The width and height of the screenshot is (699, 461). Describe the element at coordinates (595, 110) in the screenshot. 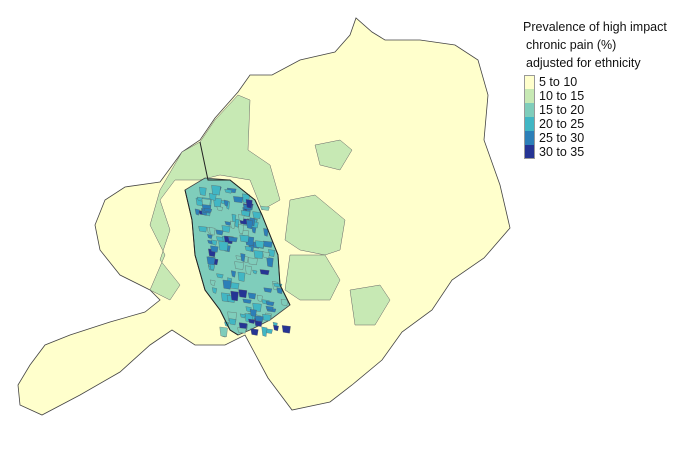

I see `legend-item: 15 to 20` at that location.